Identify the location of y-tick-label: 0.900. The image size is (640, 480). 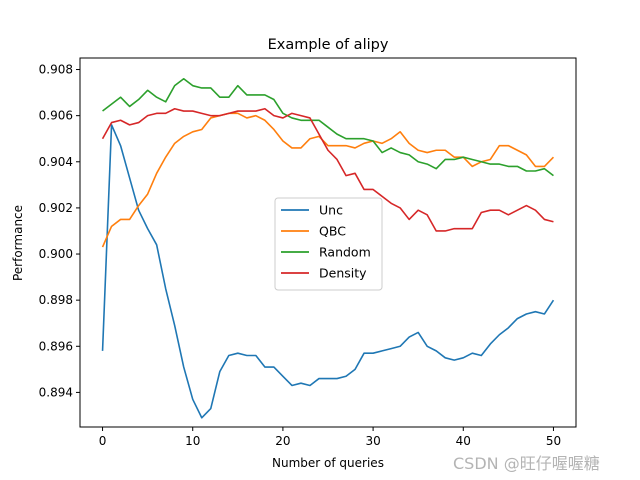
(56, 254).